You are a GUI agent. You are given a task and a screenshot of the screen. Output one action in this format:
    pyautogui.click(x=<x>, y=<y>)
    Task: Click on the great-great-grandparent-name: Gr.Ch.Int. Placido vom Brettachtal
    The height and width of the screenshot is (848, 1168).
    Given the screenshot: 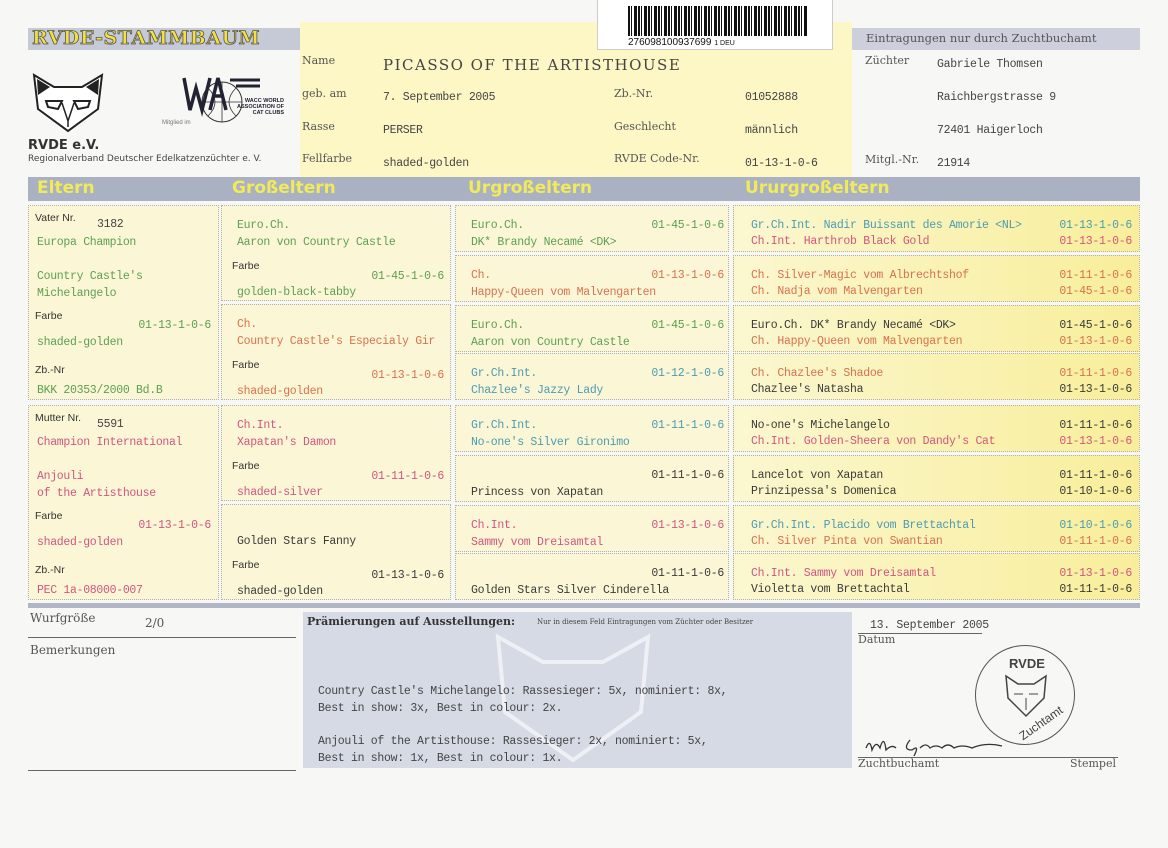 What is the action you would take?
    pyautogui.click(x=863, y=525)
    